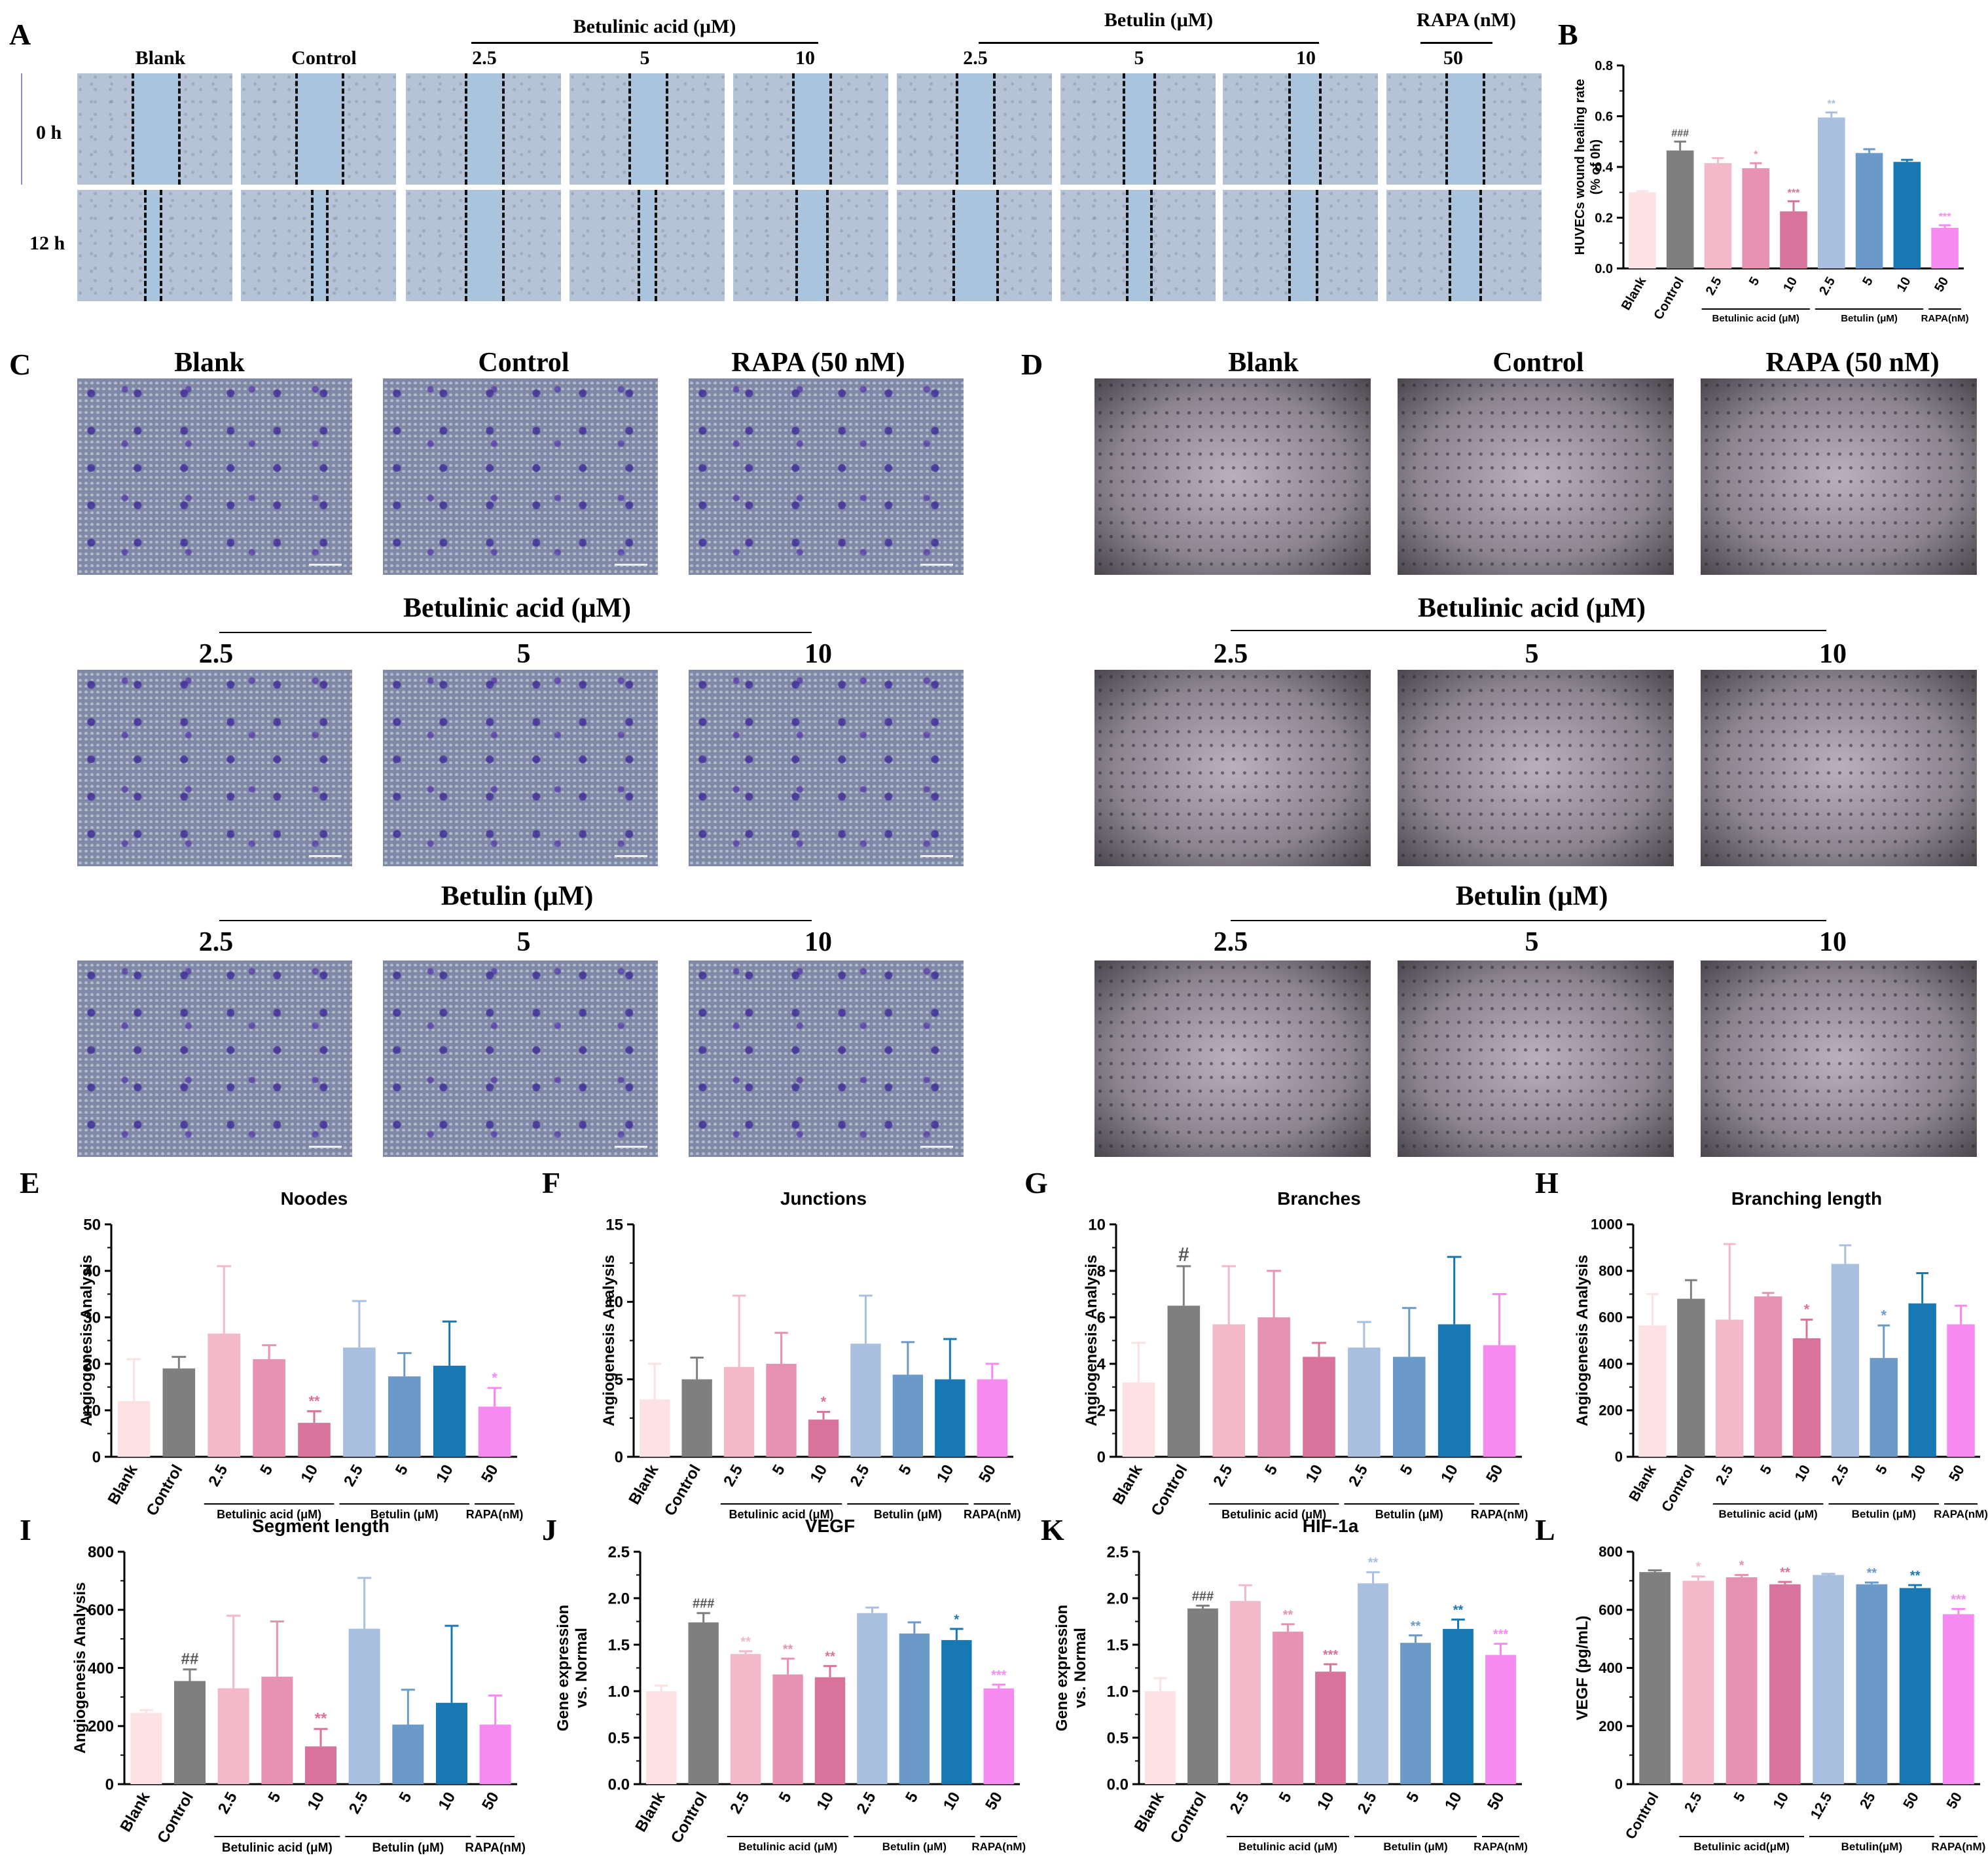 The image size is (1988, 1866). I want to click on wound-image-r1-c1, so click(318, 246).